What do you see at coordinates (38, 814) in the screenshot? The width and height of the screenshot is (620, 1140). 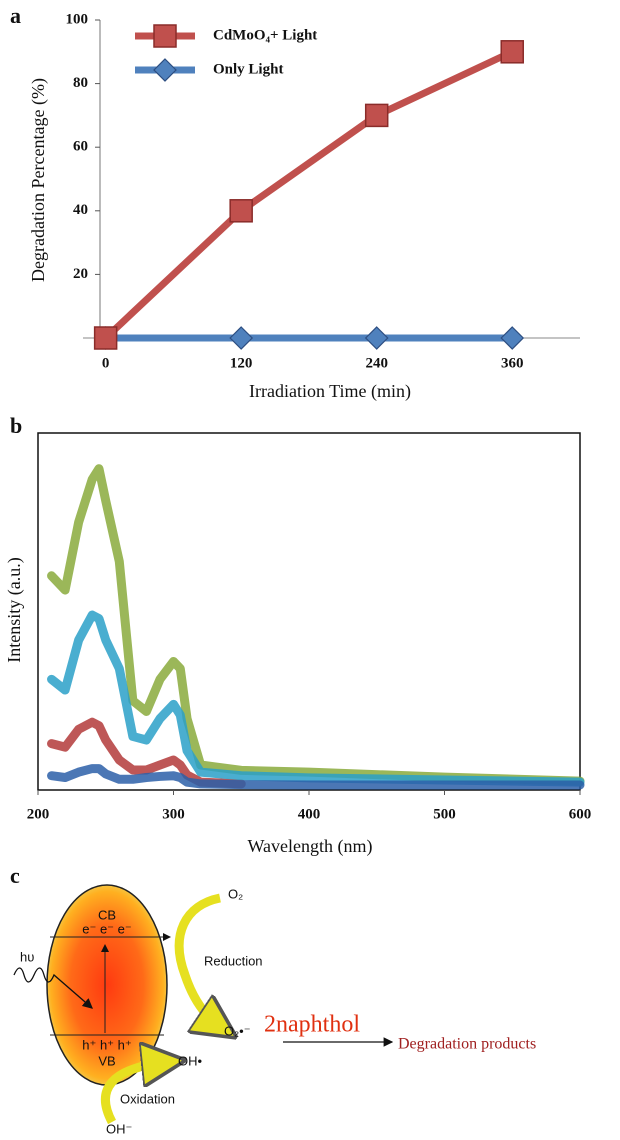 I see `x-tick-label: 200` at bounding box center [38, 814].